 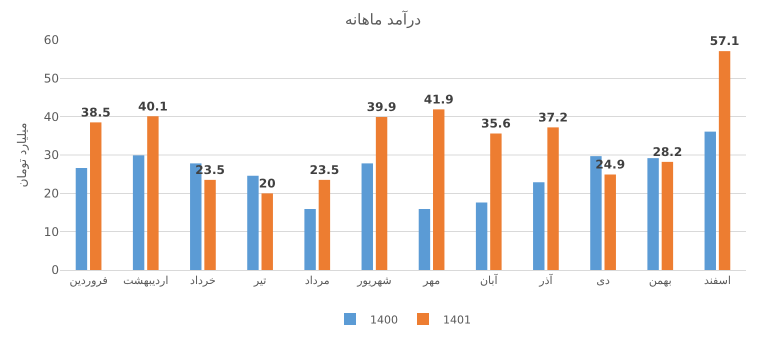 I want to click on x-tick-label: مهر, so click(x=431, y=281).